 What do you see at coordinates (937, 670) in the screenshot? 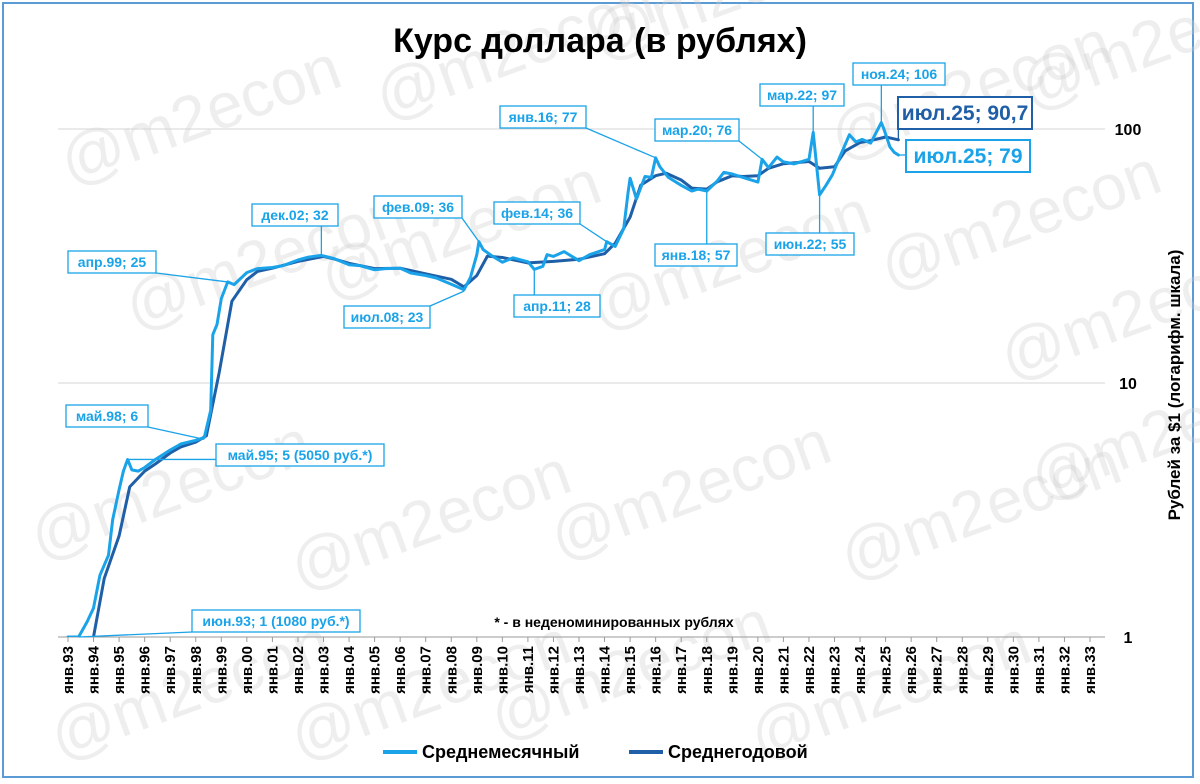
I see `x-tick-label: янв.27` at bounding box center [937, 670].